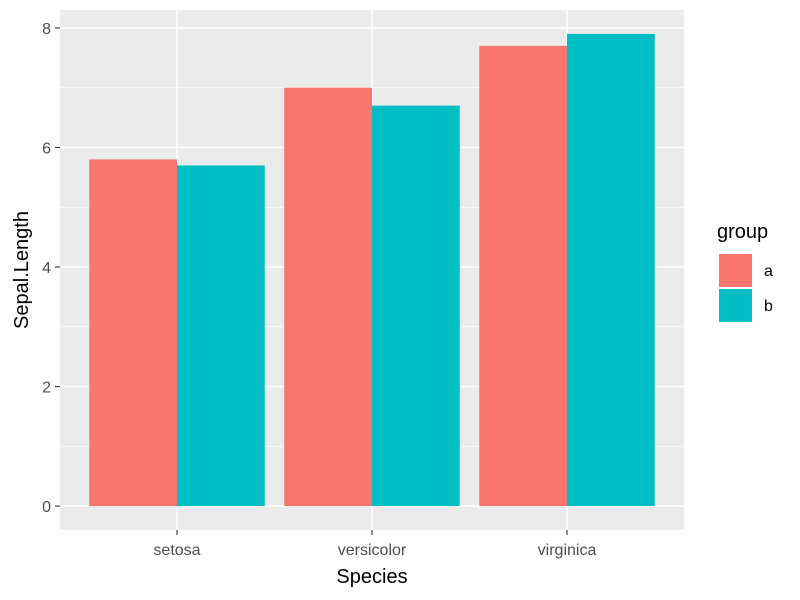  I want to click on y-axis: 0 2 4 6 8, so click(51, 268).